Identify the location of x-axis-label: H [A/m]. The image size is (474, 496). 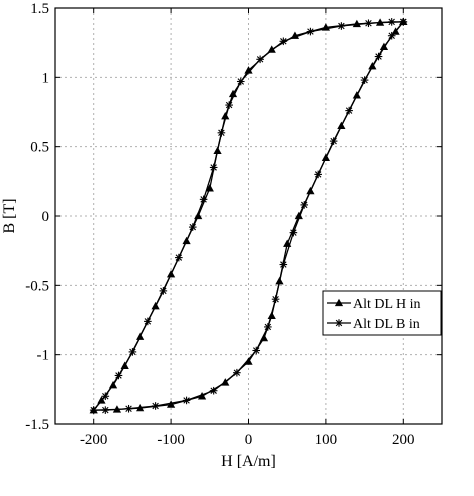
(248, 461).